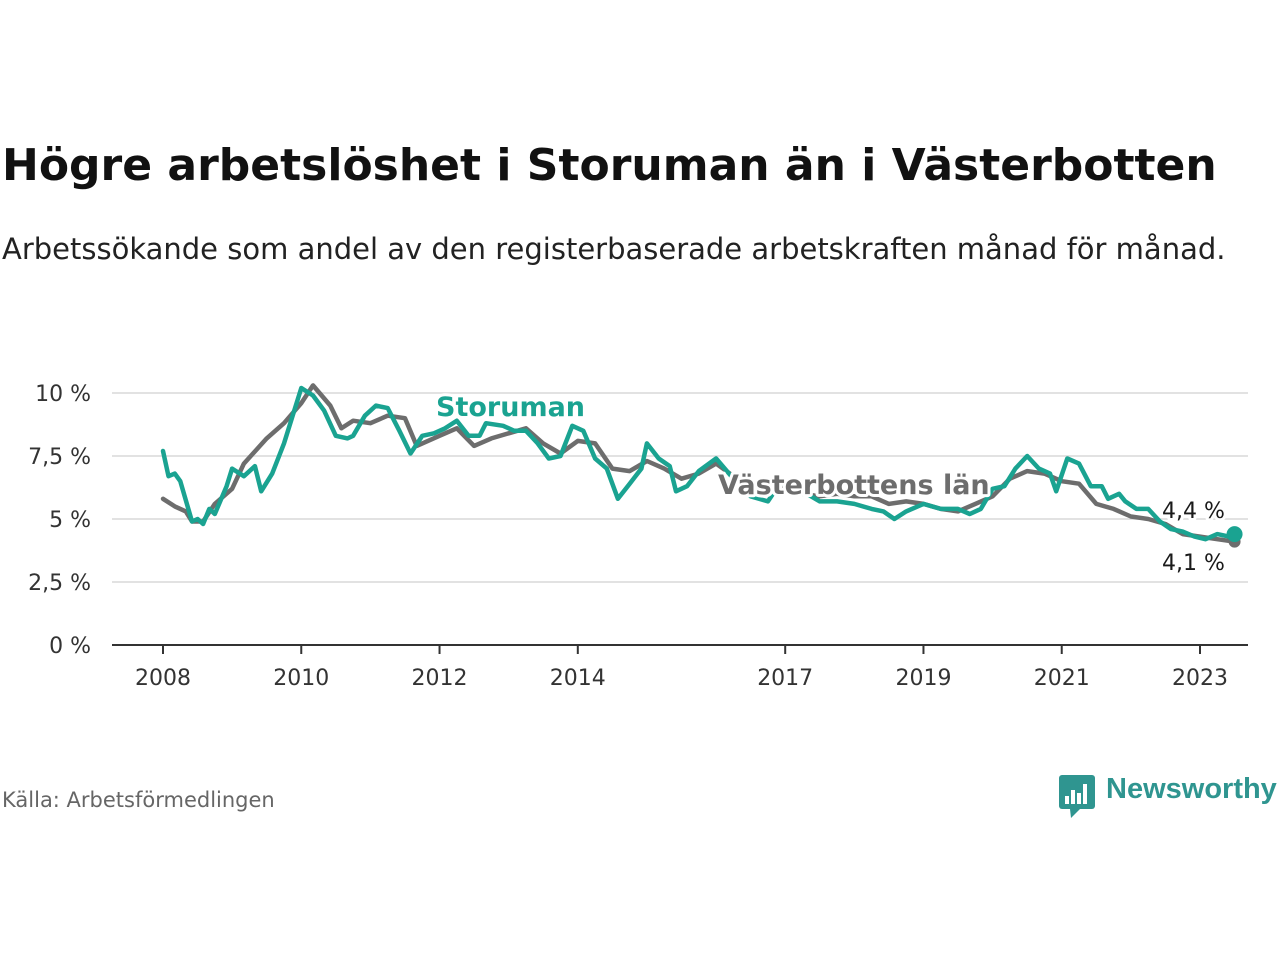  I want to click on x-tick-label: 2010, so click(301, 678).